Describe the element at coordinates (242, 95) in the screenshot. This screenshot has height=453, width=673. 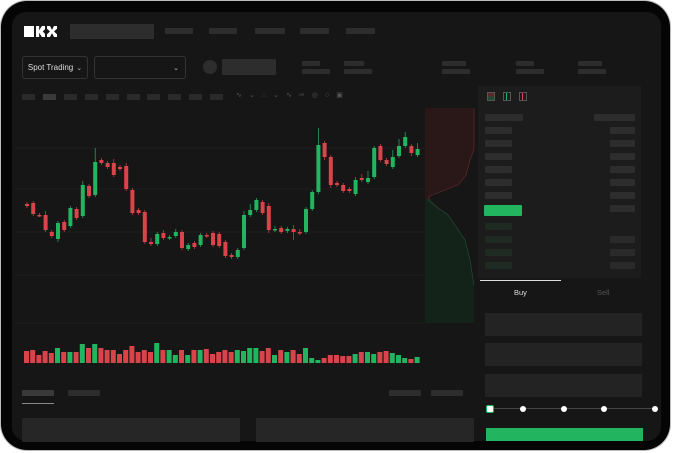
I see `indicator-icon: ∿` at that location.